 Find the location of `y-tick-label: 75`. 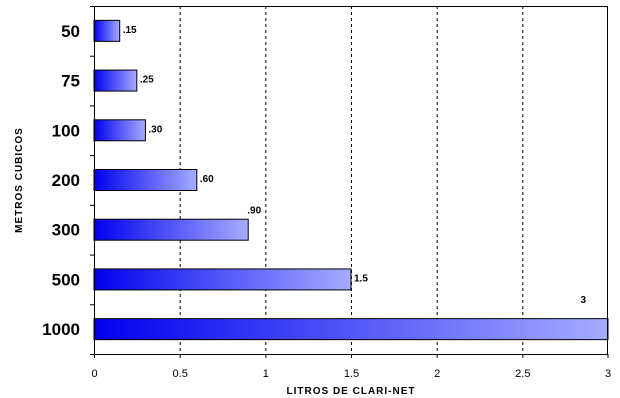

y-tick-label: 75 is located at coordinates (70, 81).